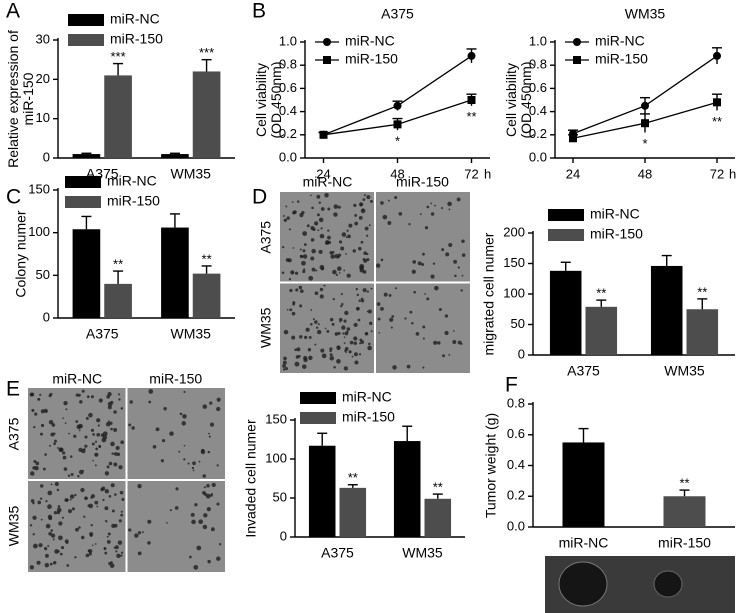 The width and height of the screenshot is (750, 613). What do you see at coordinates (521, 353) in the screenshot?
I see `y-tick-label: 0` at bounding box center [521, 353].